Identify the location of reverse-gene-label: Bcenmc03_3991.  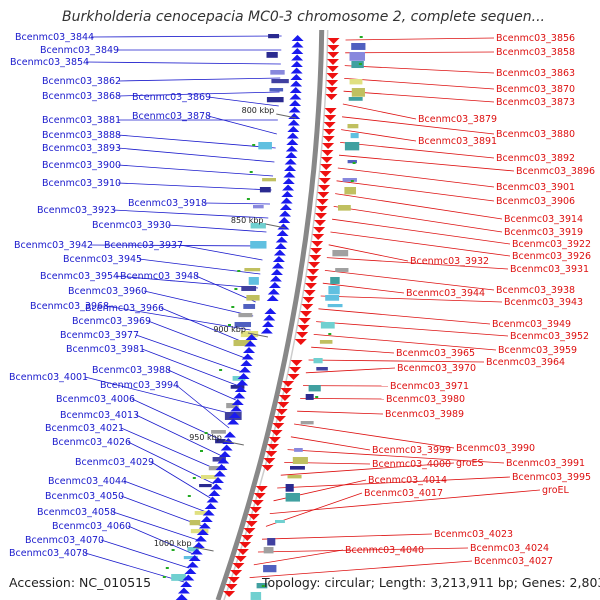
(545, 463).